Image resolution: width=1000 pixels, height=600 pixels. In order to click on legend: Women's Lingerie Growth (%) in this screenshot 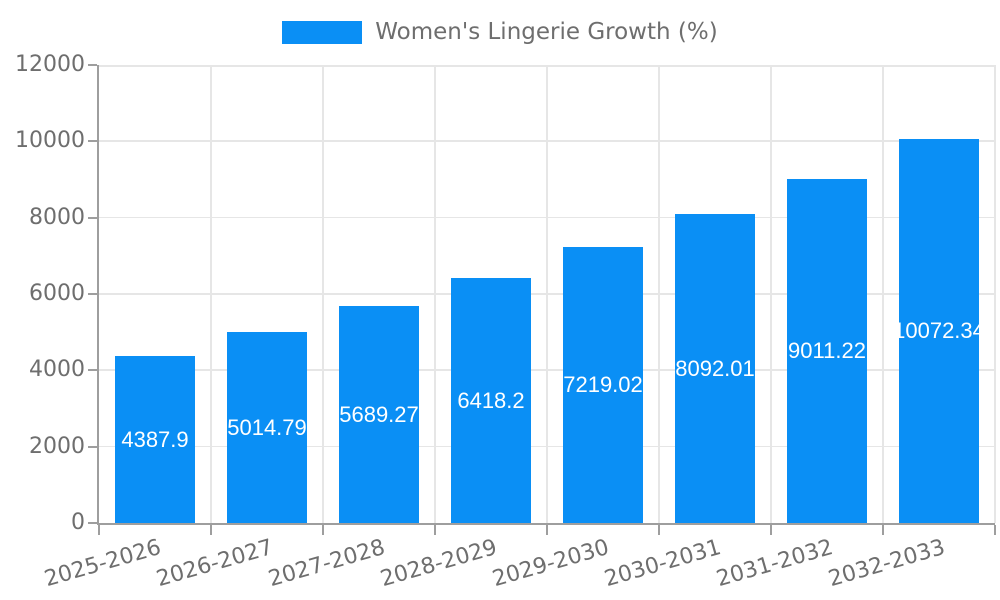, I will do `click(500, 32)`.